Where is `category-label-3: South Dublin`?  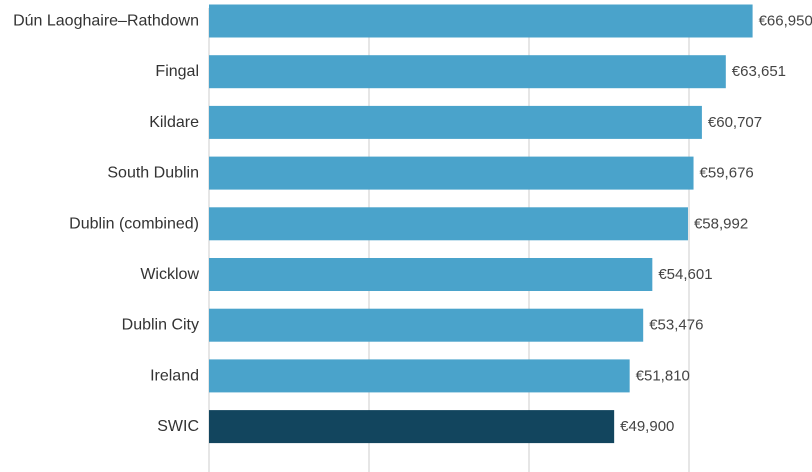 category-label-3: South Dublin is located at coordinates (153, 173).